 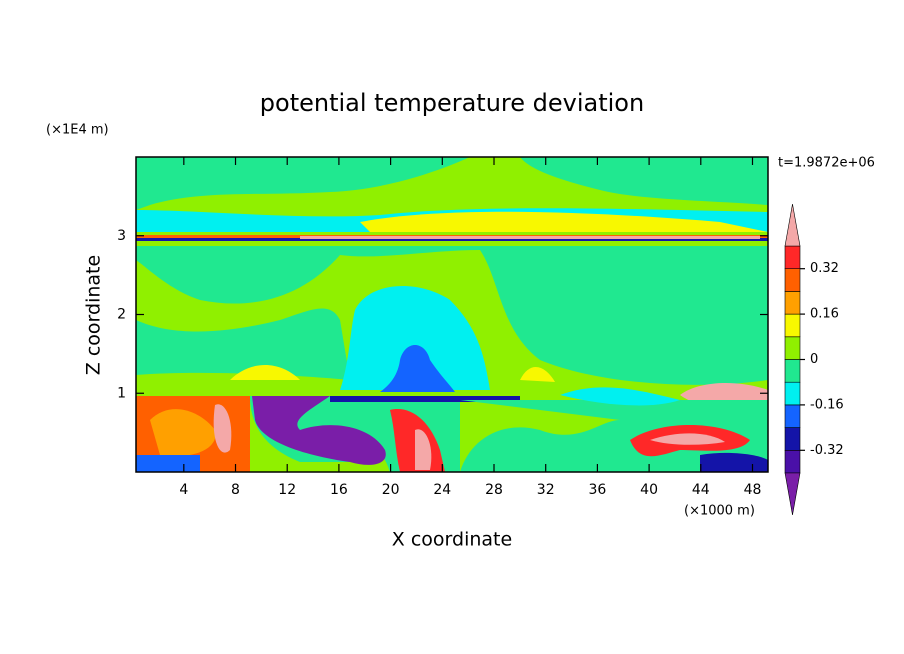 I want to click on y-unit-label: (×1E4 m), so click(x=77, y=130).